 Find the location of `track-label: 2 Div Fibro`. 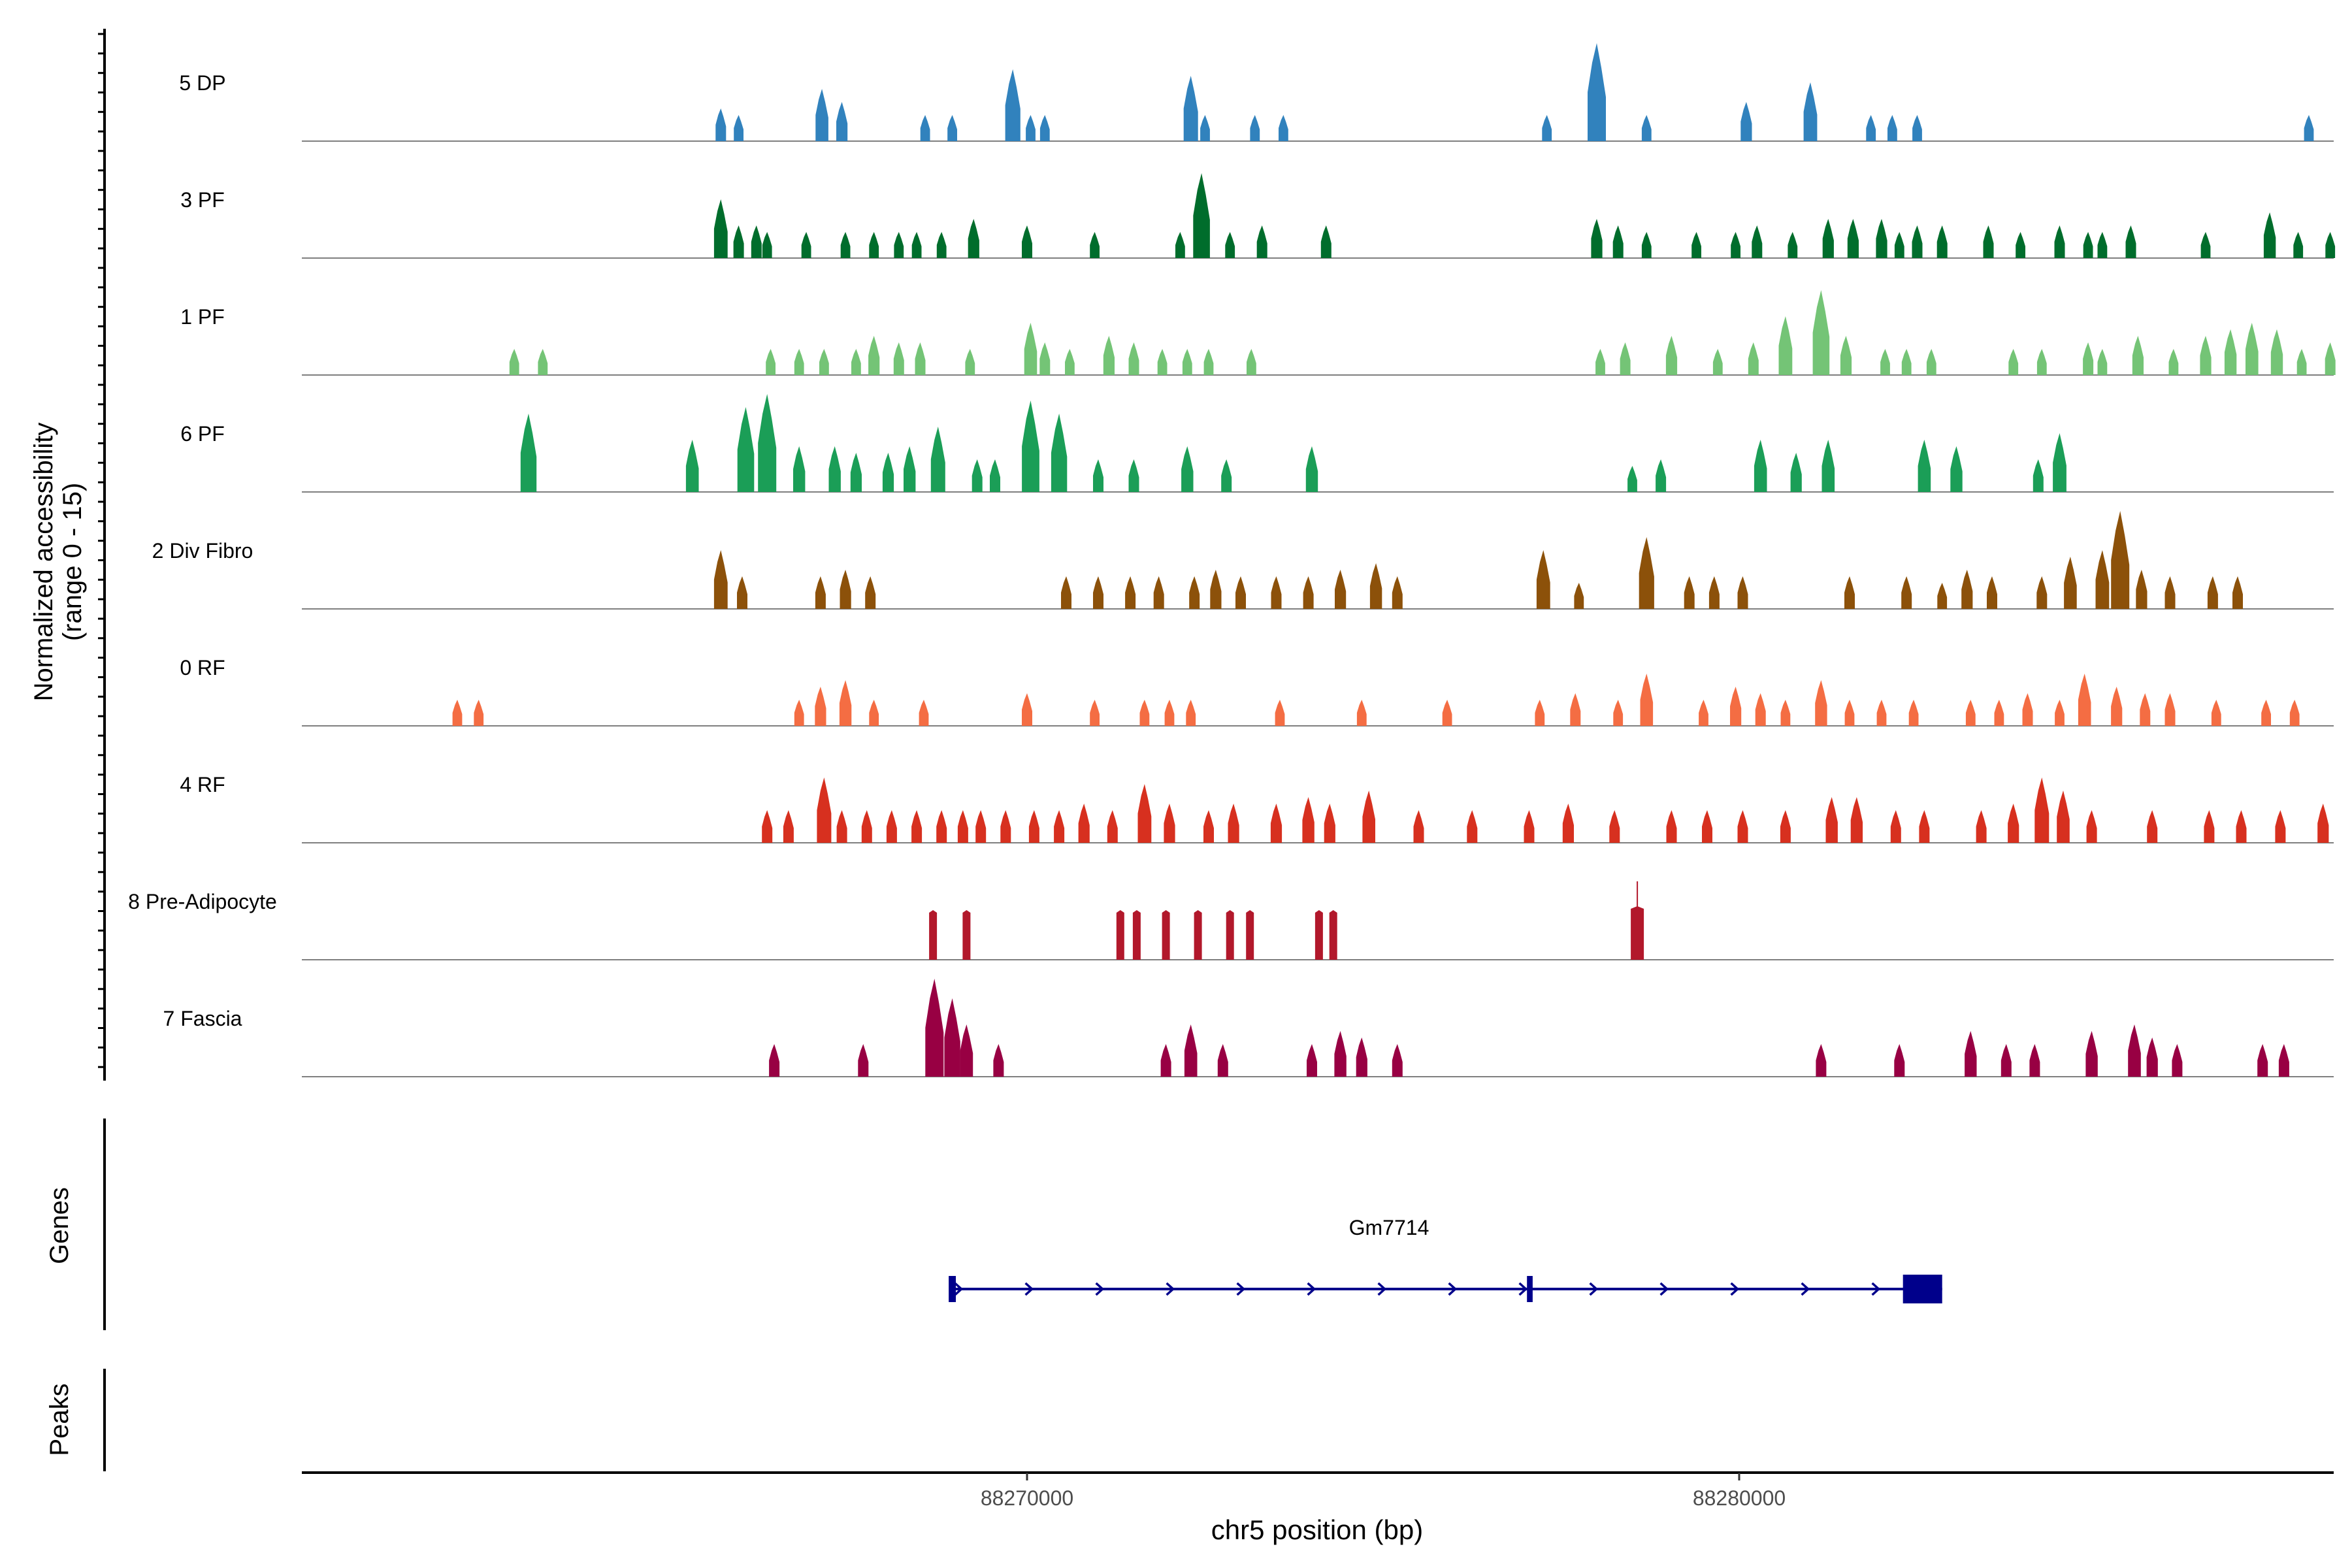

track-label: 2 Div Fibro is located at coordinates (202, 551).